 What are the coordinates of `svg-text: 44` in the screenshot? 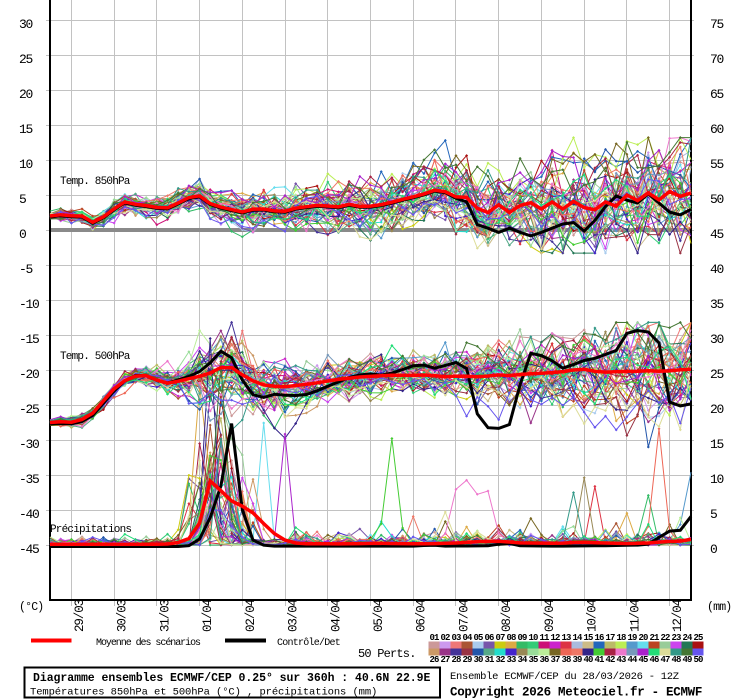 It's located at (632, 660).